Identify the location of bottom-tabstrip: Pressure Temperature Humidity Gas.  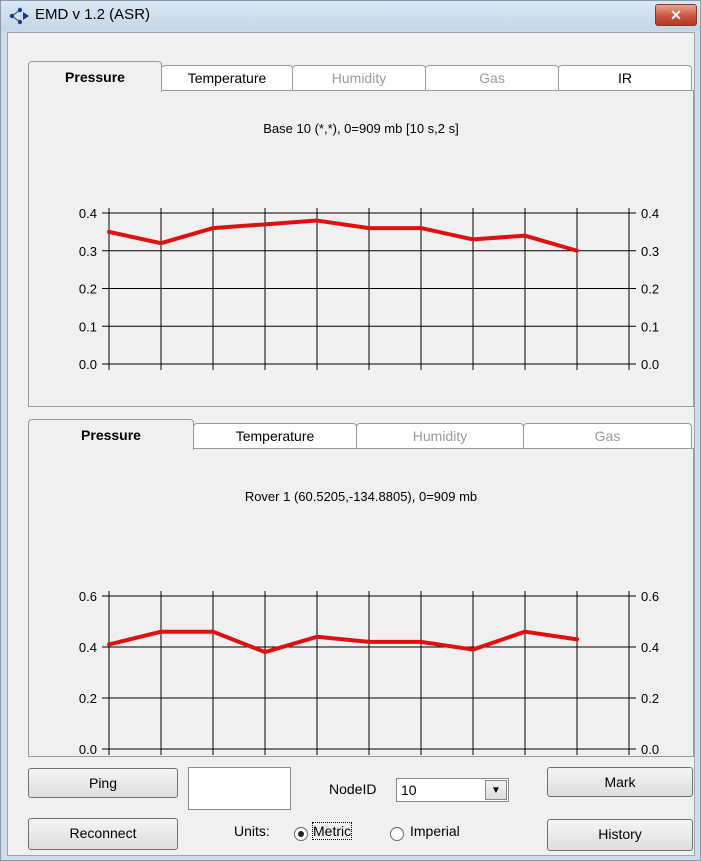
(360, 434).